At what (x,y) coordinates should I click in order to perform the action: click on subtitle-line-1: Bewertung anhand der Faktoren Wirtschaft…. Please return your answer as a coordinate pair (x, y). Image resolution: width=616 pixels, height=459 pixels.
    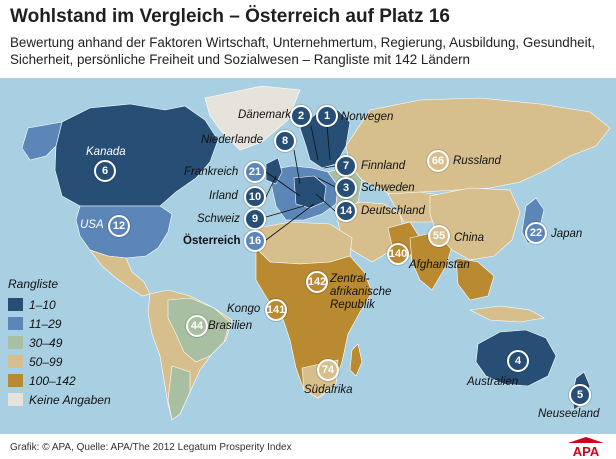
    Looking at the image, I should click on (303, 42).